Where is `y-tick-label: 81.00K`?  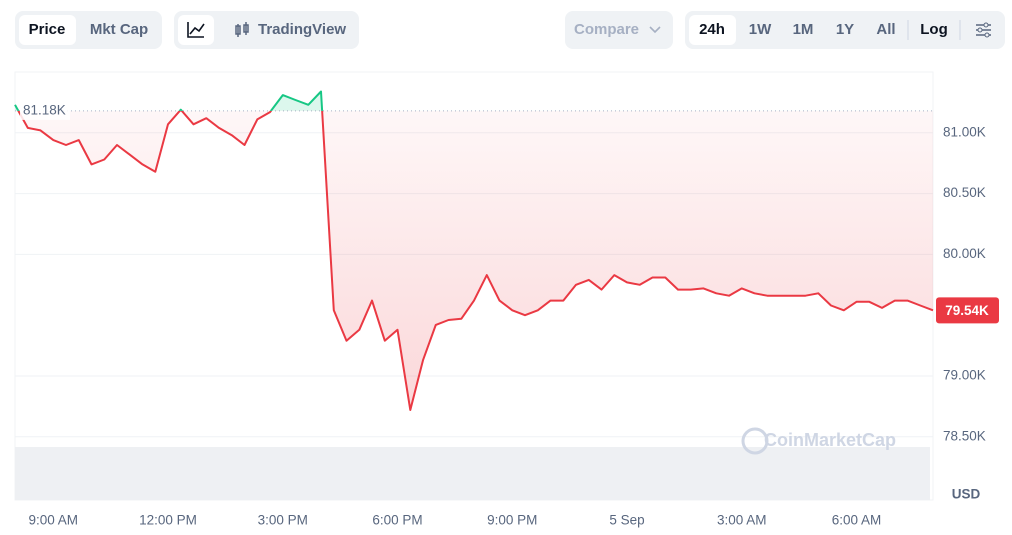
y-tick-label: 81.00K is located at coordinates (964, 131).